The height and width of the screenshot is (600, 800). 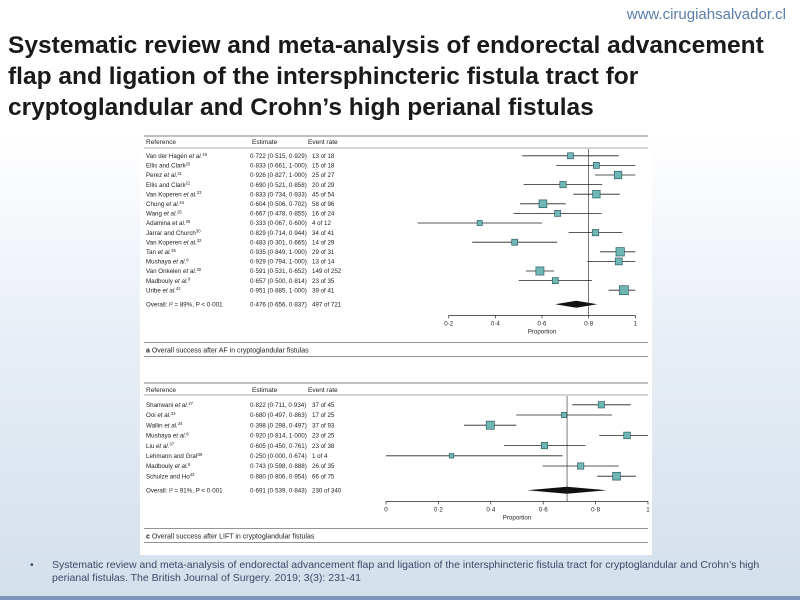 What do you see at coordinates (323, 262) in the screenshot?
I see `study-event-rate: 13 of 14` at bounding box center [323, 262].